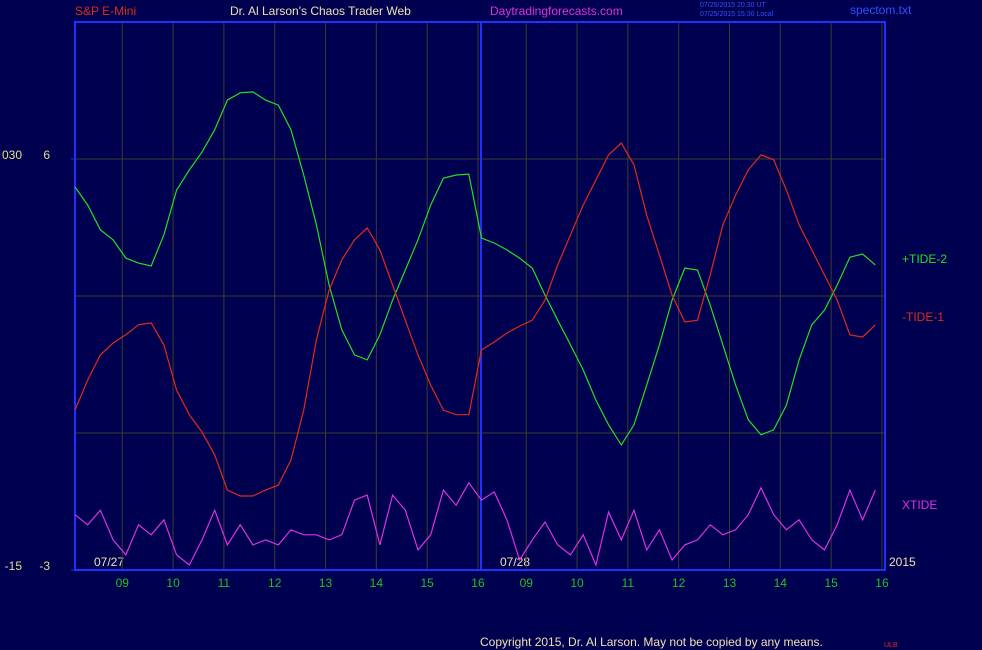  Describe the element at coordinates (44, 566) in the screenshot. I see `y-tick-label: -3` at that location.